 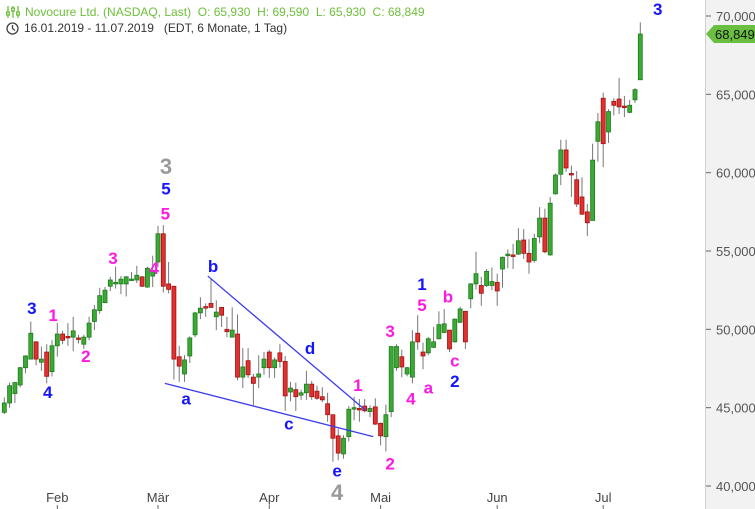 I want to click on wave-label-blue: 1, so click(x=421, y=284).